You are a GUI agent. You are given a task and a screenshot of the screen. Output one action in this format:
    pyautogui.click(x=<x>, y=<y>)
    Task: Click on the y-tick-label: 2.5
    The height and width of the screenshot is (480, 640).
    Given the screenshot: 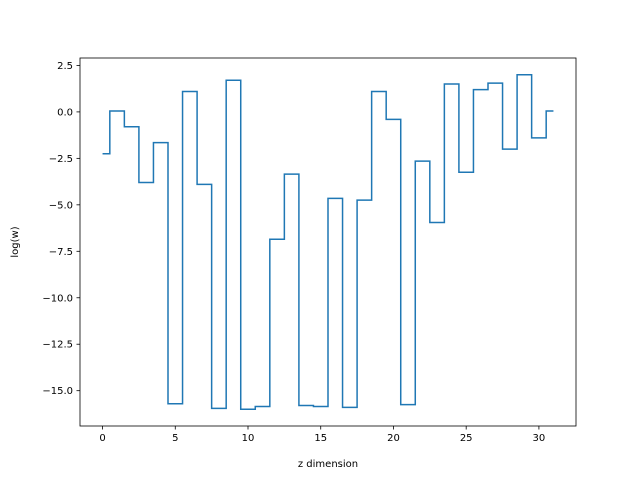 What is the action you would take?
    pyautogui.click(x=65, y=66)
    